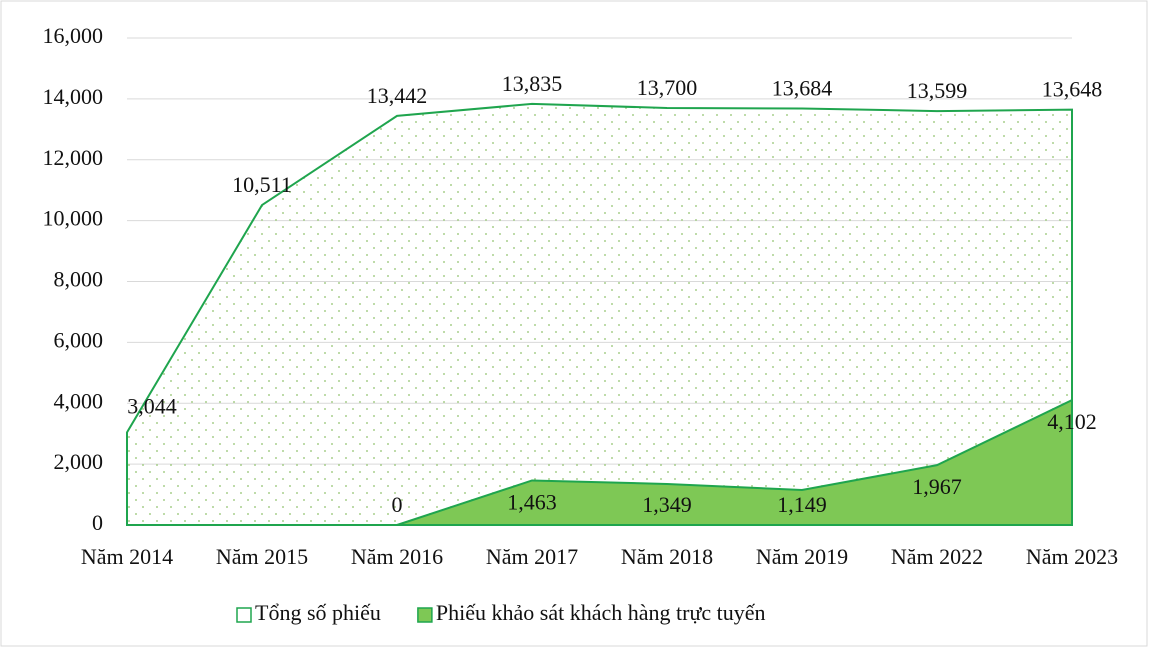  What do you see at coordinates (937, 556) in the screenshot?
I see `x-tick-label: Năm 2022` at bounding box center [937, 556].